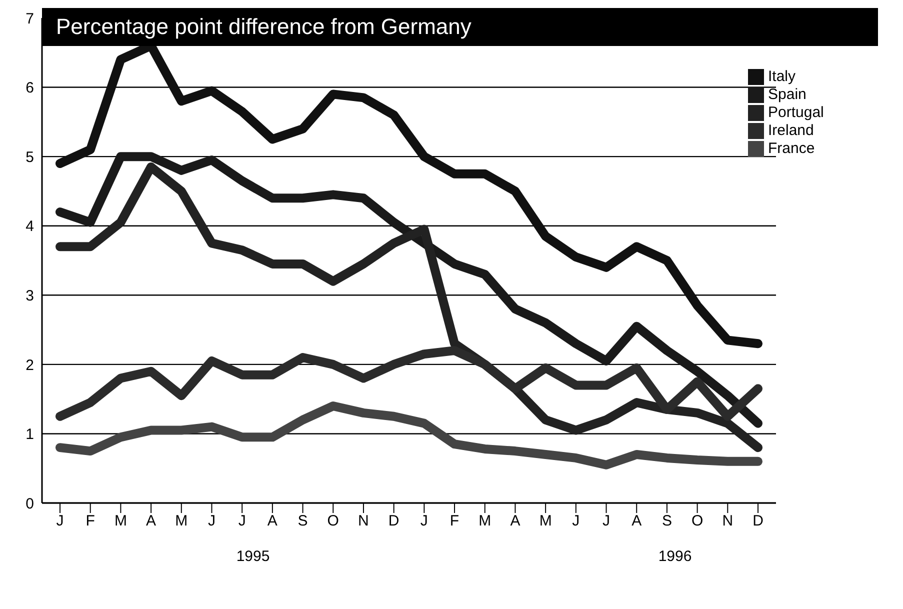 The width and height of the screenshot is (903, 609). Describe the element at coordinates (253, 556) in the screenshot. I see `text: 1995` at that location.